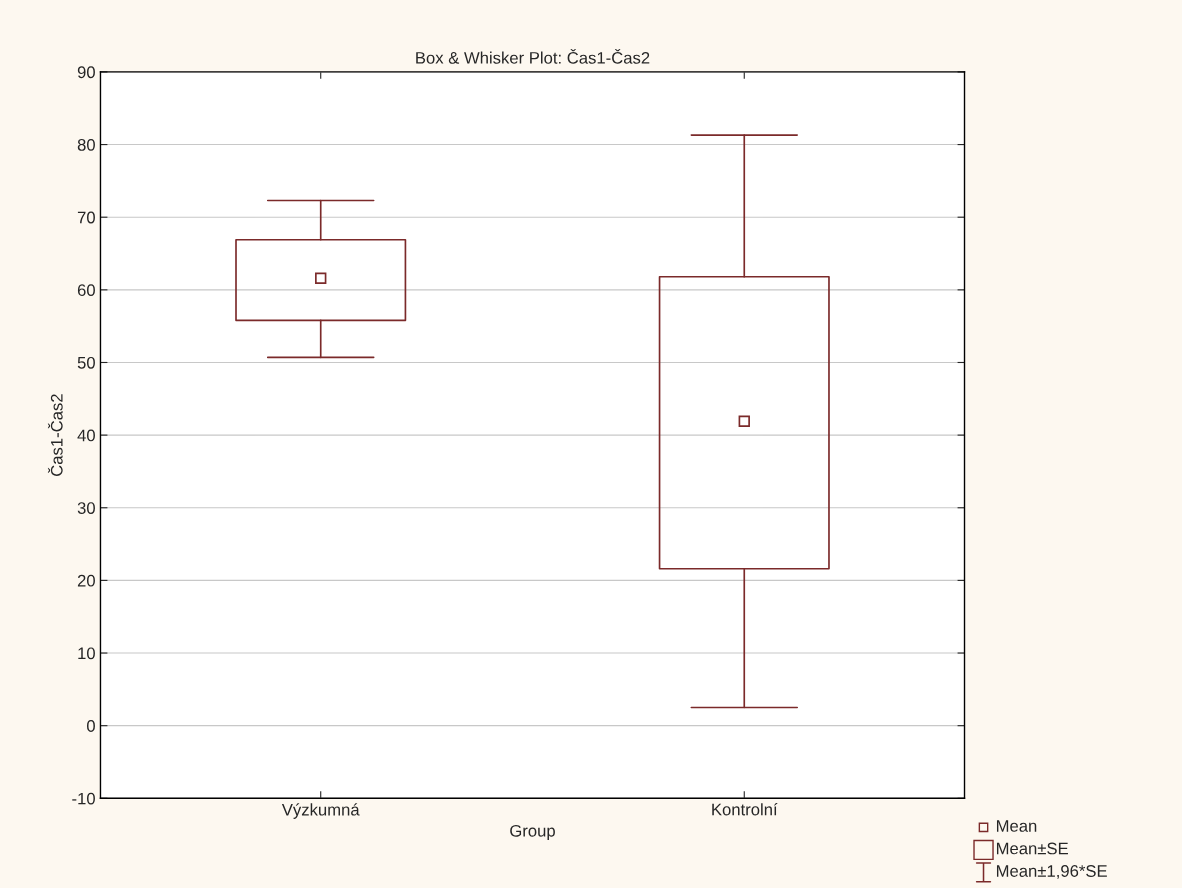  Describe the element at coordinates (83, 798) in the screenshot. I see `y-tick-label: -10` at that location.